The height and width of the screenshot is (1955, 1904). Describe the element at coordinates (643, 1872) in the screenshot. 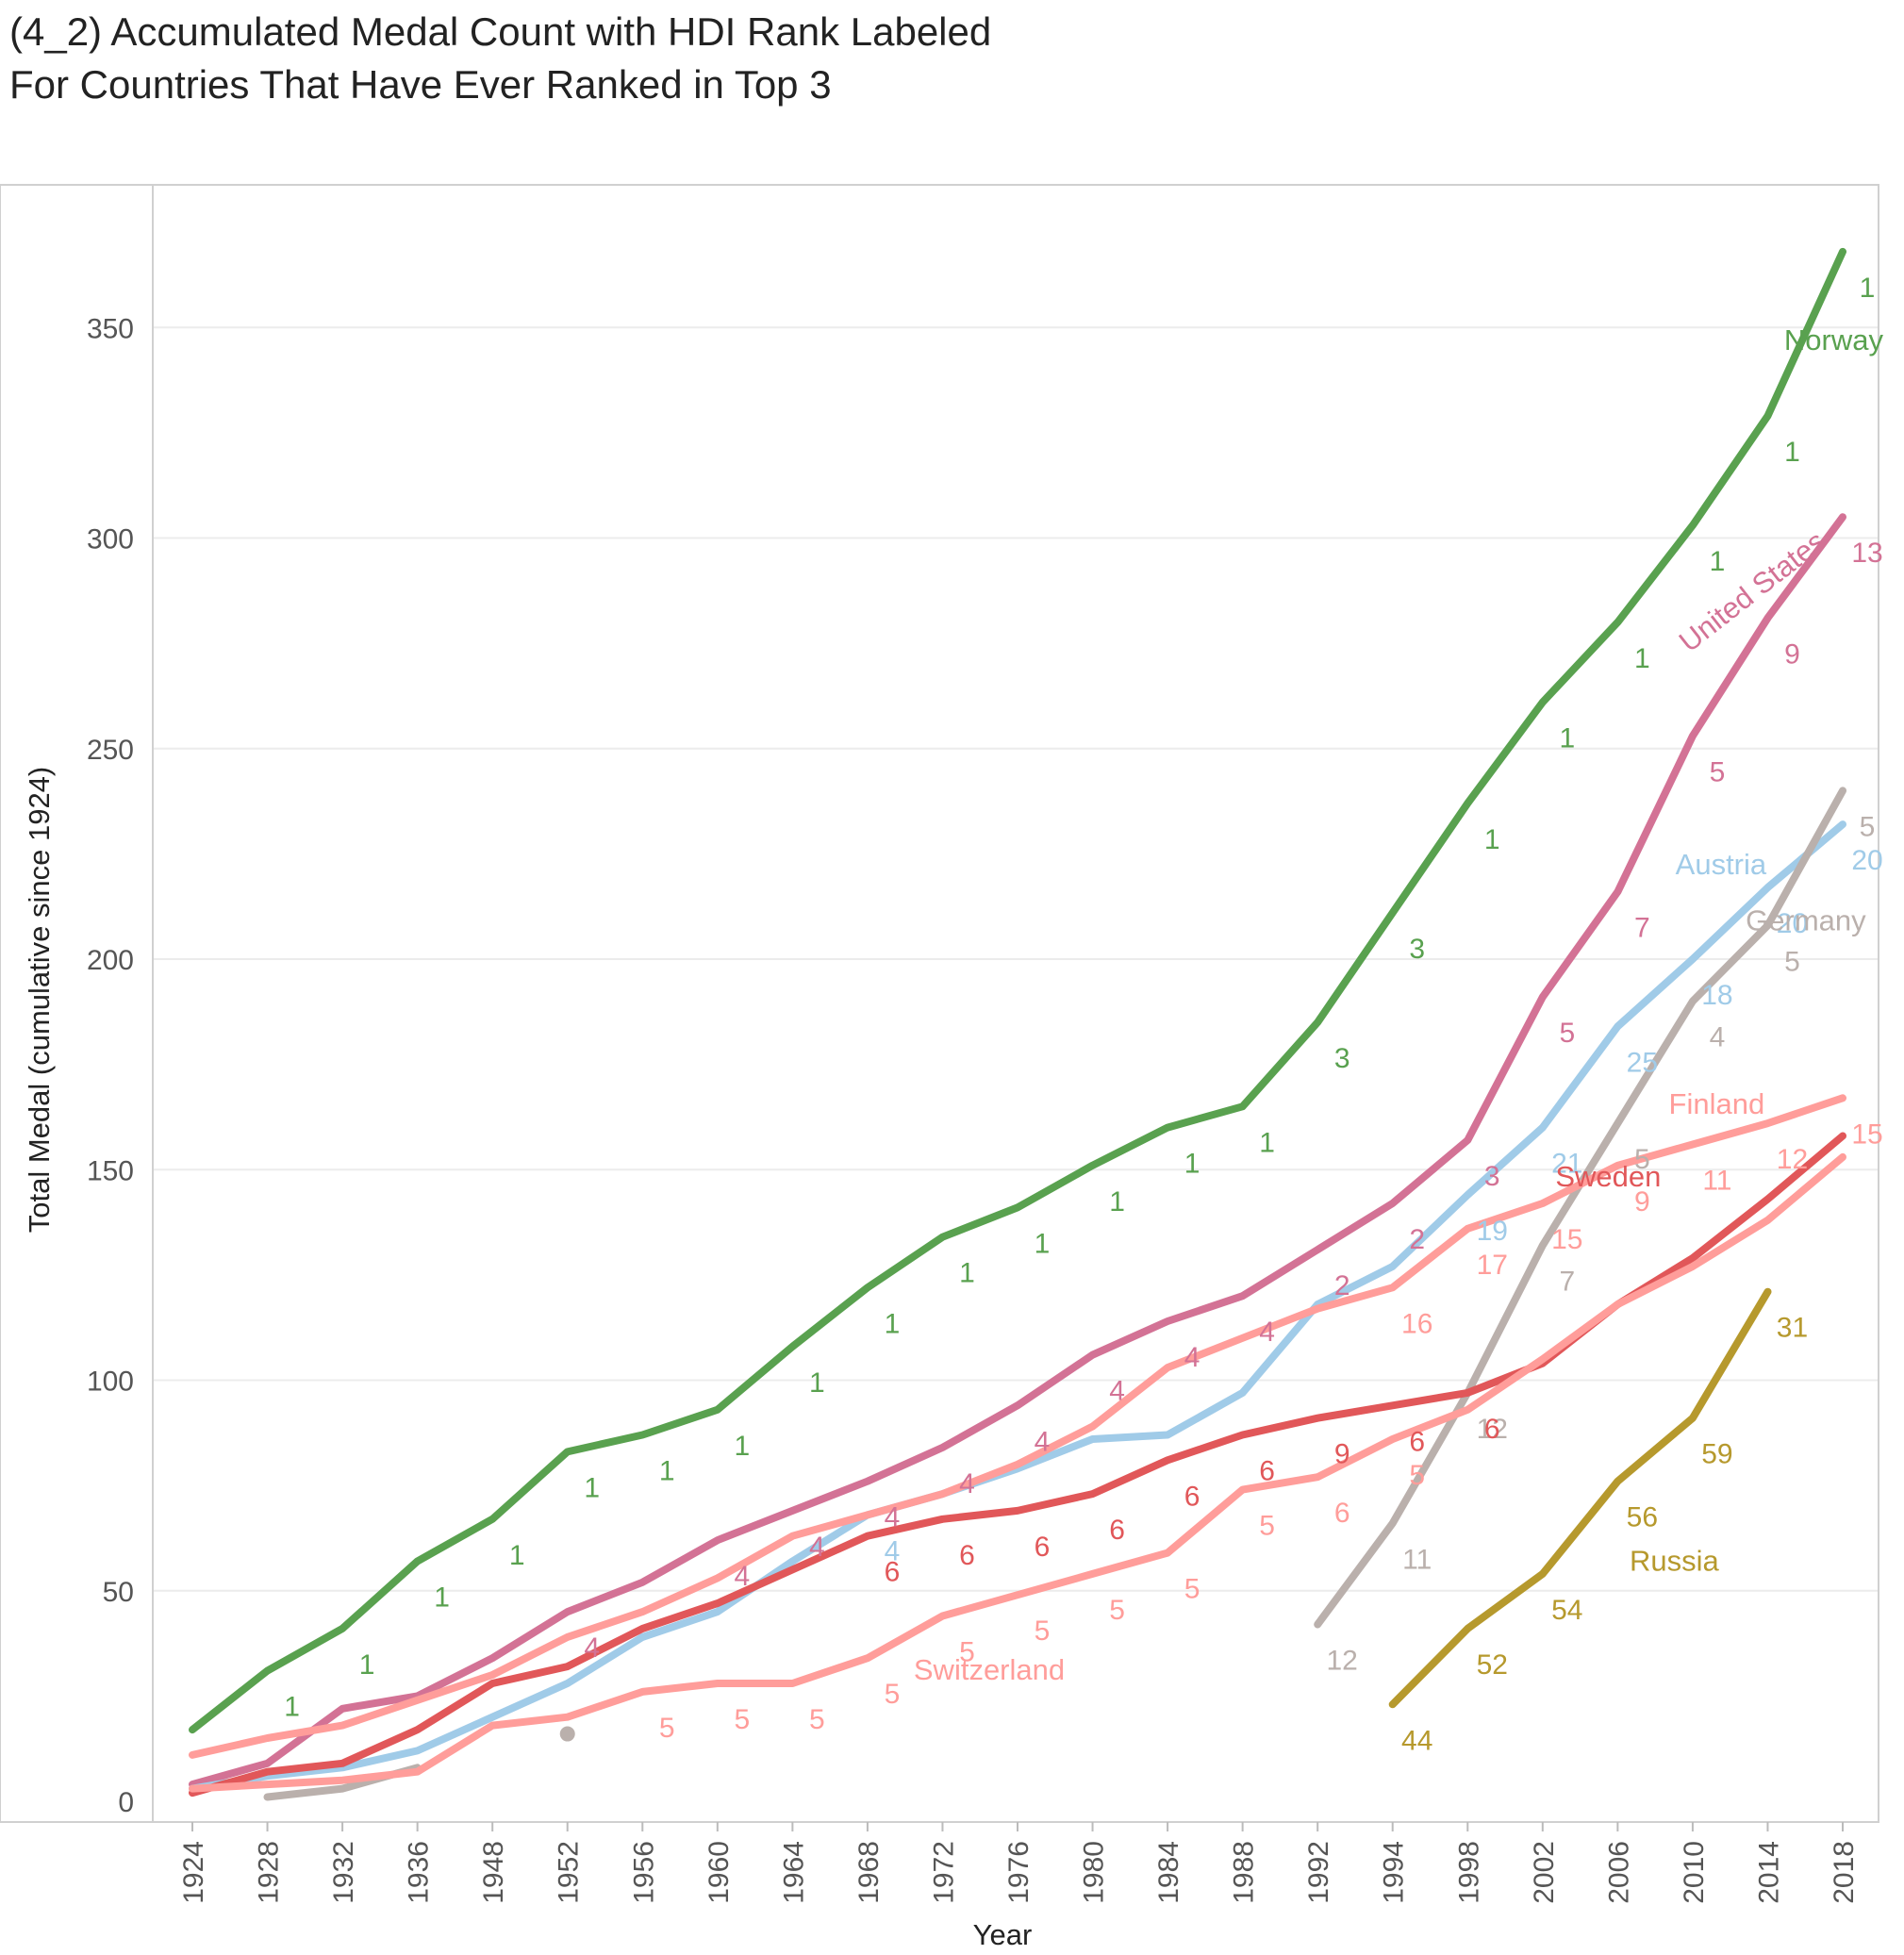

I see `x-tick-label: 1956` at that location.